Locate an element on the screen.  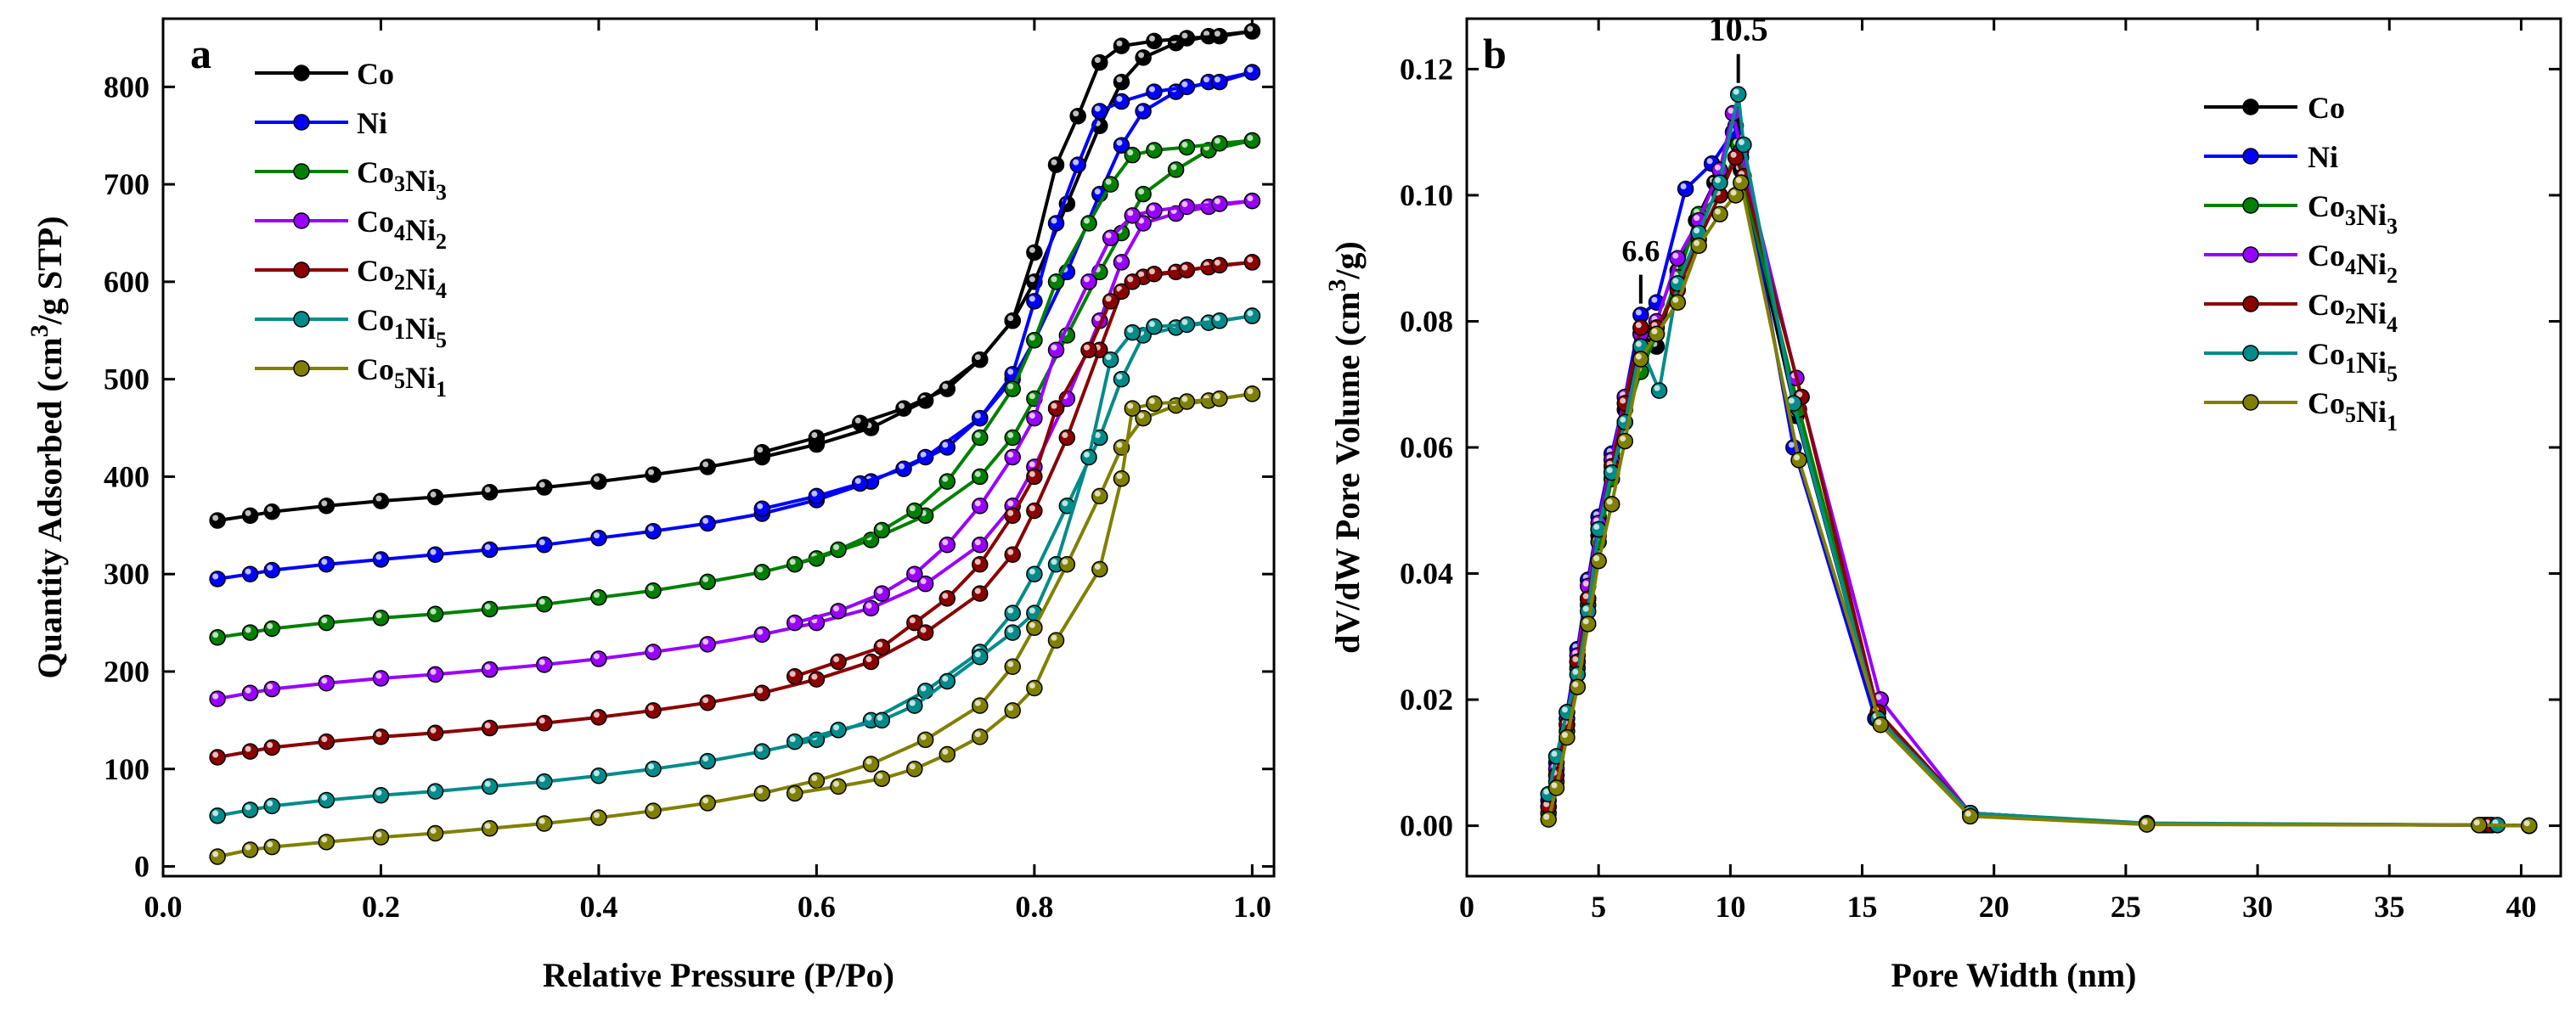
y-axis-label: dV/dW Pore Volume (cm3/g) is located at coordinates (1345, 448).